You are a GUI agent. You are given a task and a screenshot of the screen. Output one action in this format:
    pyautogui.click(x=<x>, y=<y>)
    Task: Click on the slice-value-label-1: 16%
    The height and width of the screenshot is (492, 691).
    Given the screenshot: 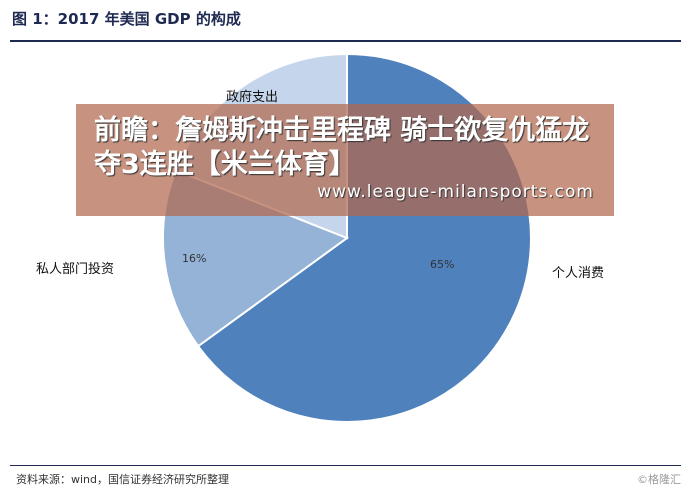 What is the action you would take?
    pyautogui.click(x=194, y=258)
    